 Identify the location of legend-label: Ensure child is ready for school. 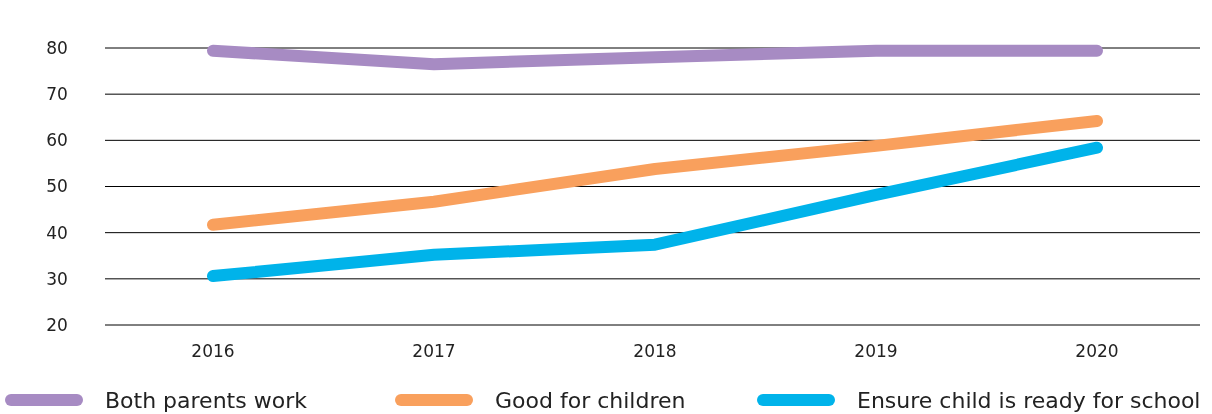
(1029, 400).